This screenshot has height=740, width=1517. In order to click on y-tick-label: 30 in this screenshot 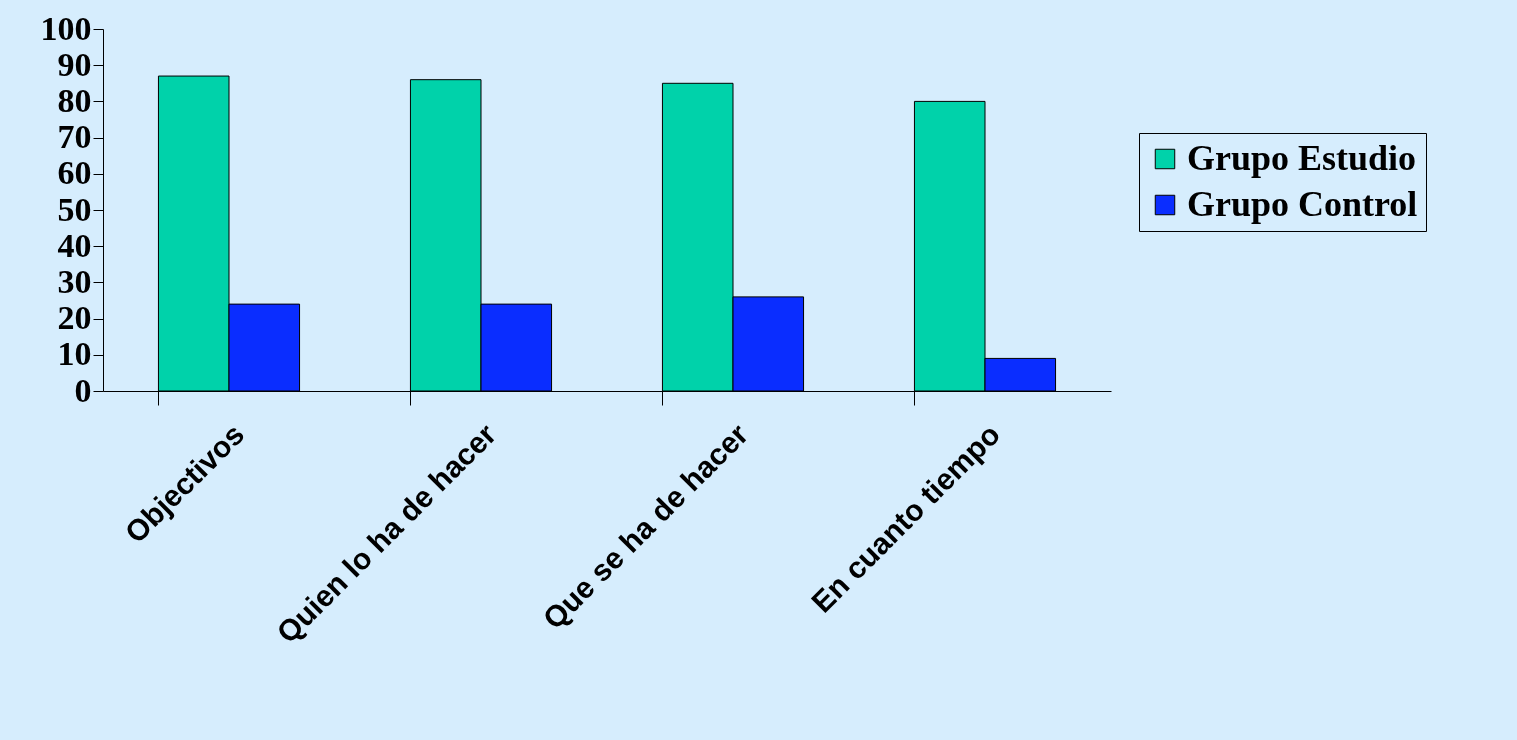, I will do `click(74, 281)`.